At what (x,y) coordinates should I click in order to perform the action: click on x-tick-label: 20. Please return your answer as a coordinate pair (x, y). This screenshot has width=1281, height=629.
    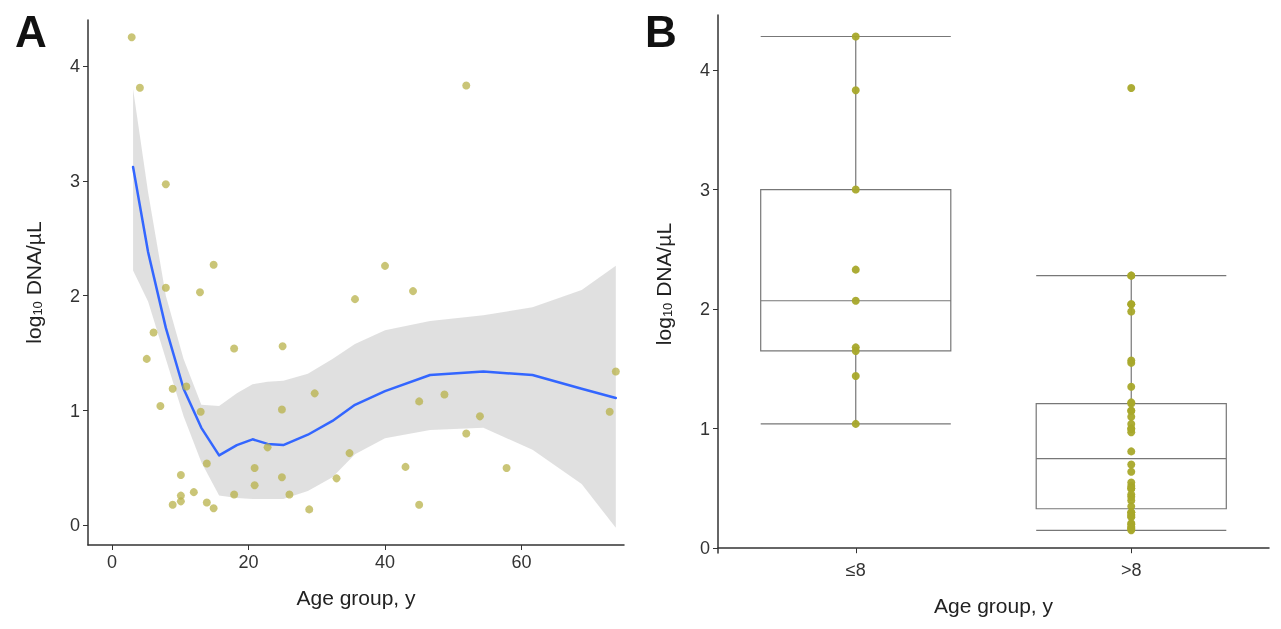
    Looking at the image, I should click on (248, 562).